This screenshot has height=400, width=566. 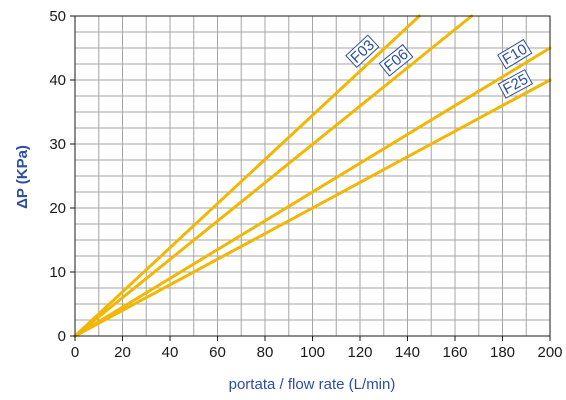 I want to click on y-tick-label: 20, so click(x=57, y=208).